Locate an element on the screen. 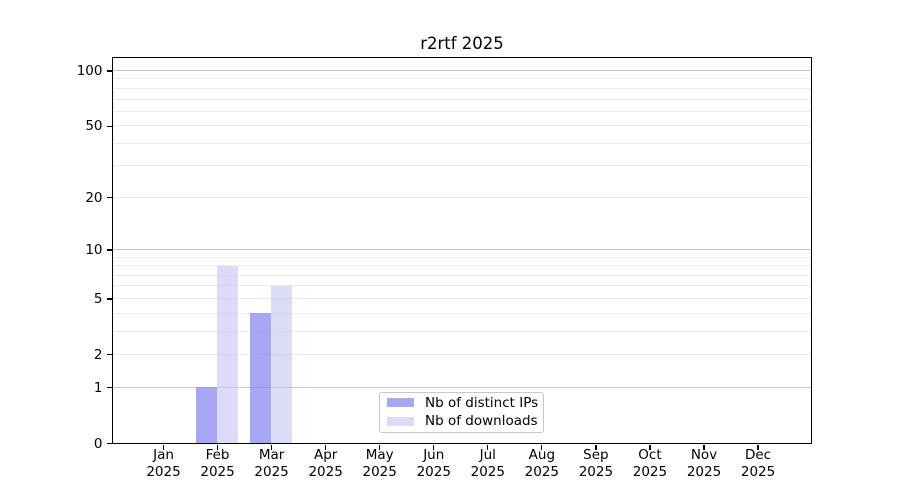 The image size is (900, 500). bar-nb-of-distinct-ips-mar is located at coordinates (261, 378).